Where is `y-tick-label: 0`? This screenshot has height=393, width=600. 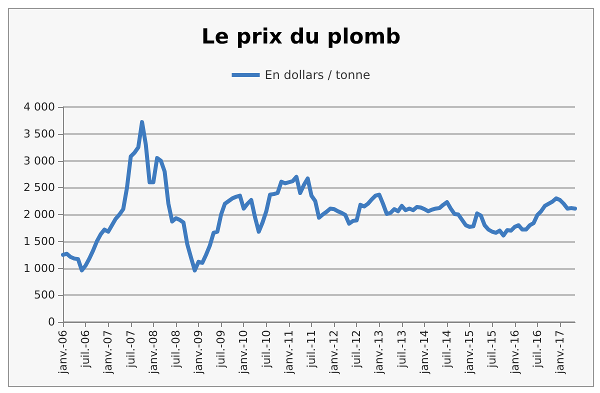
y-tick-label: 0 is located at coordinates (51, 322).